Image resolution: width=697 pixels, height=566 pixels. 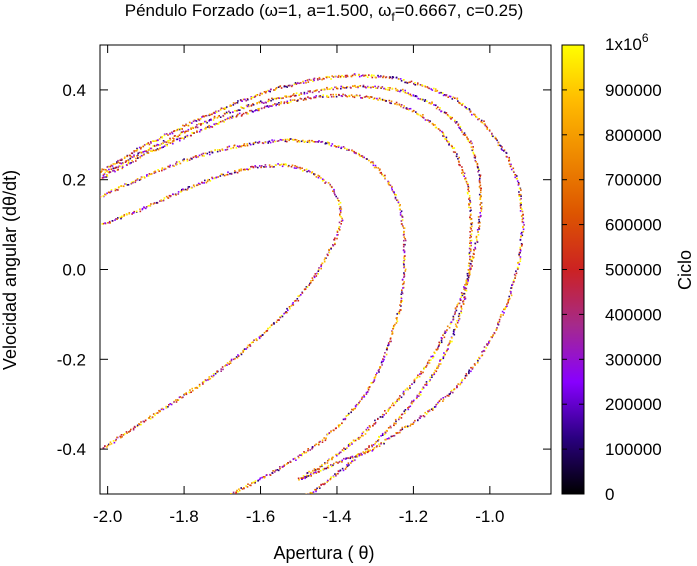 What do you see at coordinates (627, 42) in the screenshot?
I see `colorbar-top-label: 1x10⁶` at bounding box center [627, 42].